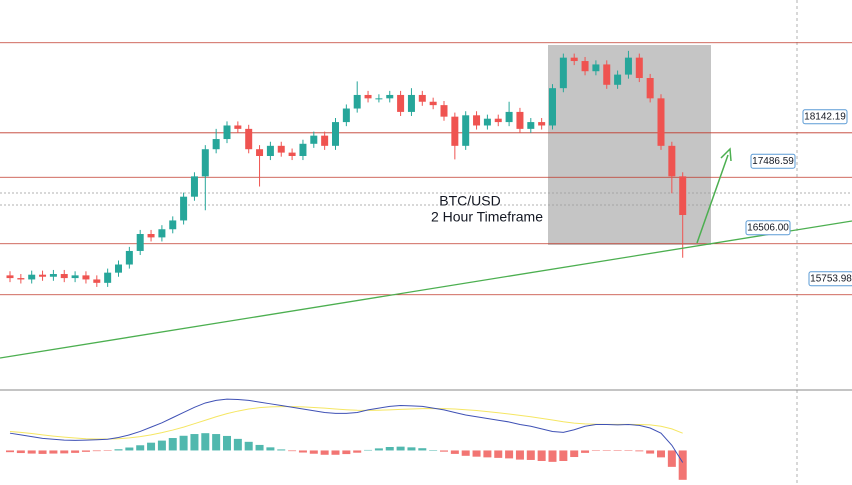  I want to click on macd-line, so click(346, 430).